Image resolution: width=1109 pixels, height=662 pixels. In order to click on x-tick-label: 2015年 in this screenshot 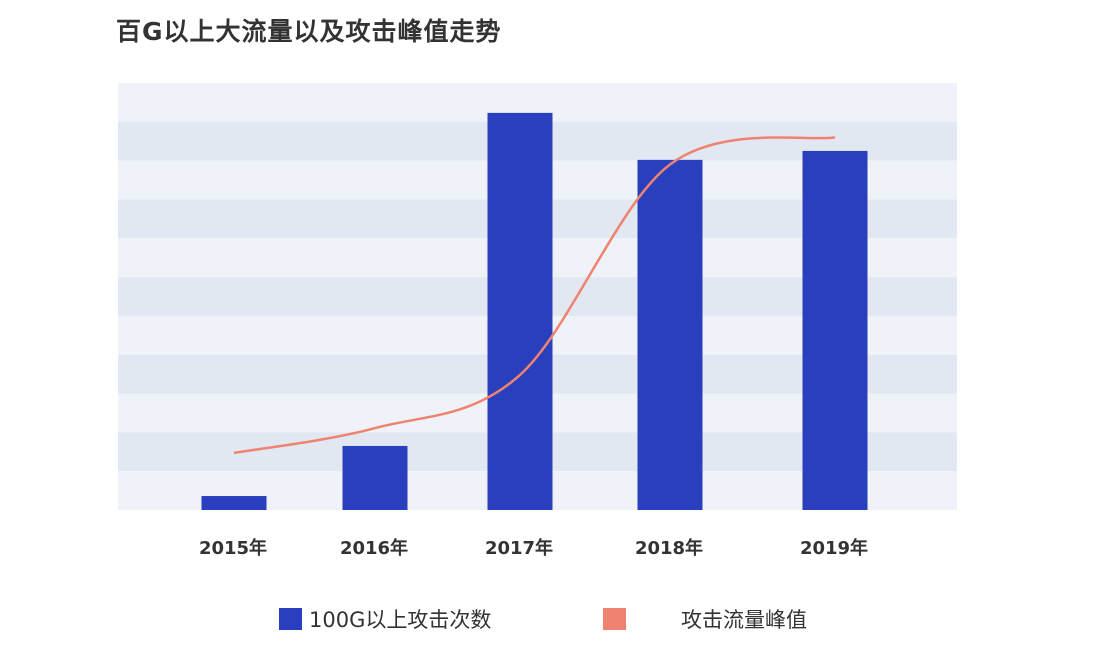, I will do `click(233, 548)`.